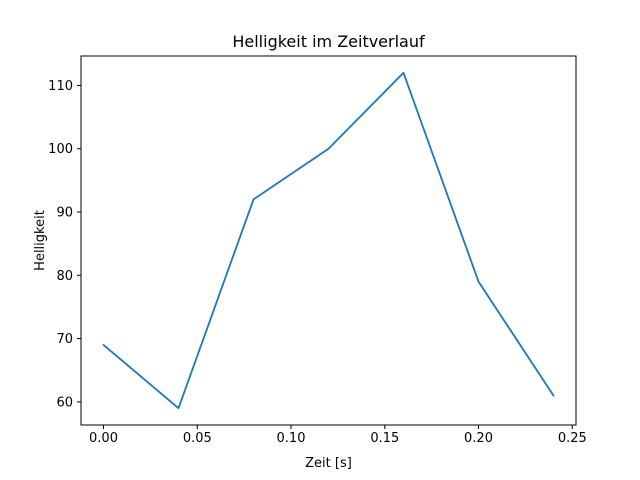  What do you see at coordinates (384, 438) in the screenshot?
I see `x-tick-label: 0.15` at bounding box center [384, 438].